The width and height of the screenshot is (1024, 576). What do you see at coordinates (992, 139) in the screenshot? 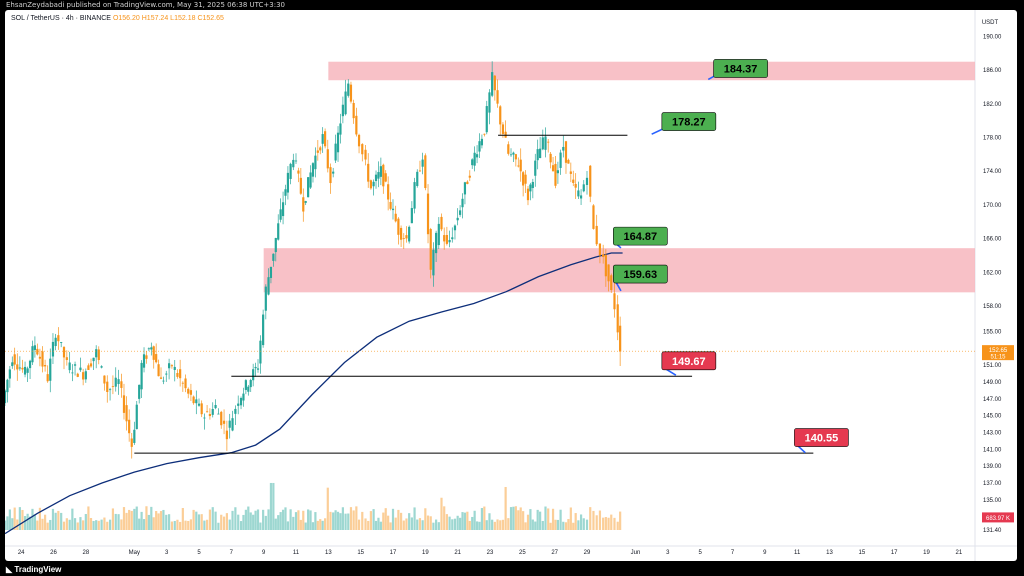
I see `price-tick-label: 178.00` at bounding box center [992, 139].